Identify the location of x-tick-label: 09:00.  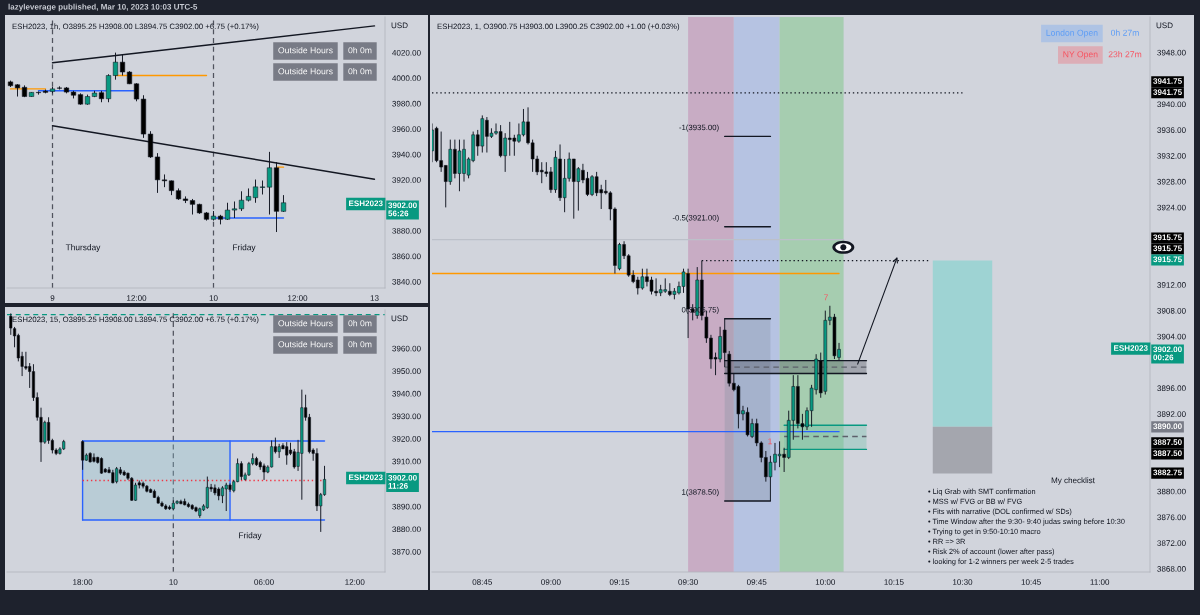
(551, 582).